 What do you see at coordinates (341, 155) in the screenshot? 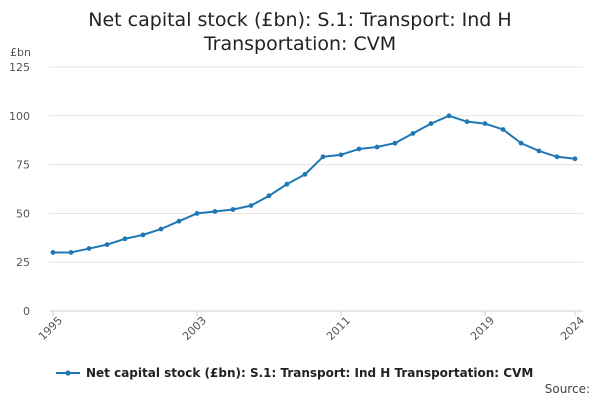
I see `data-point-2011` at bounding box center [341, 155].